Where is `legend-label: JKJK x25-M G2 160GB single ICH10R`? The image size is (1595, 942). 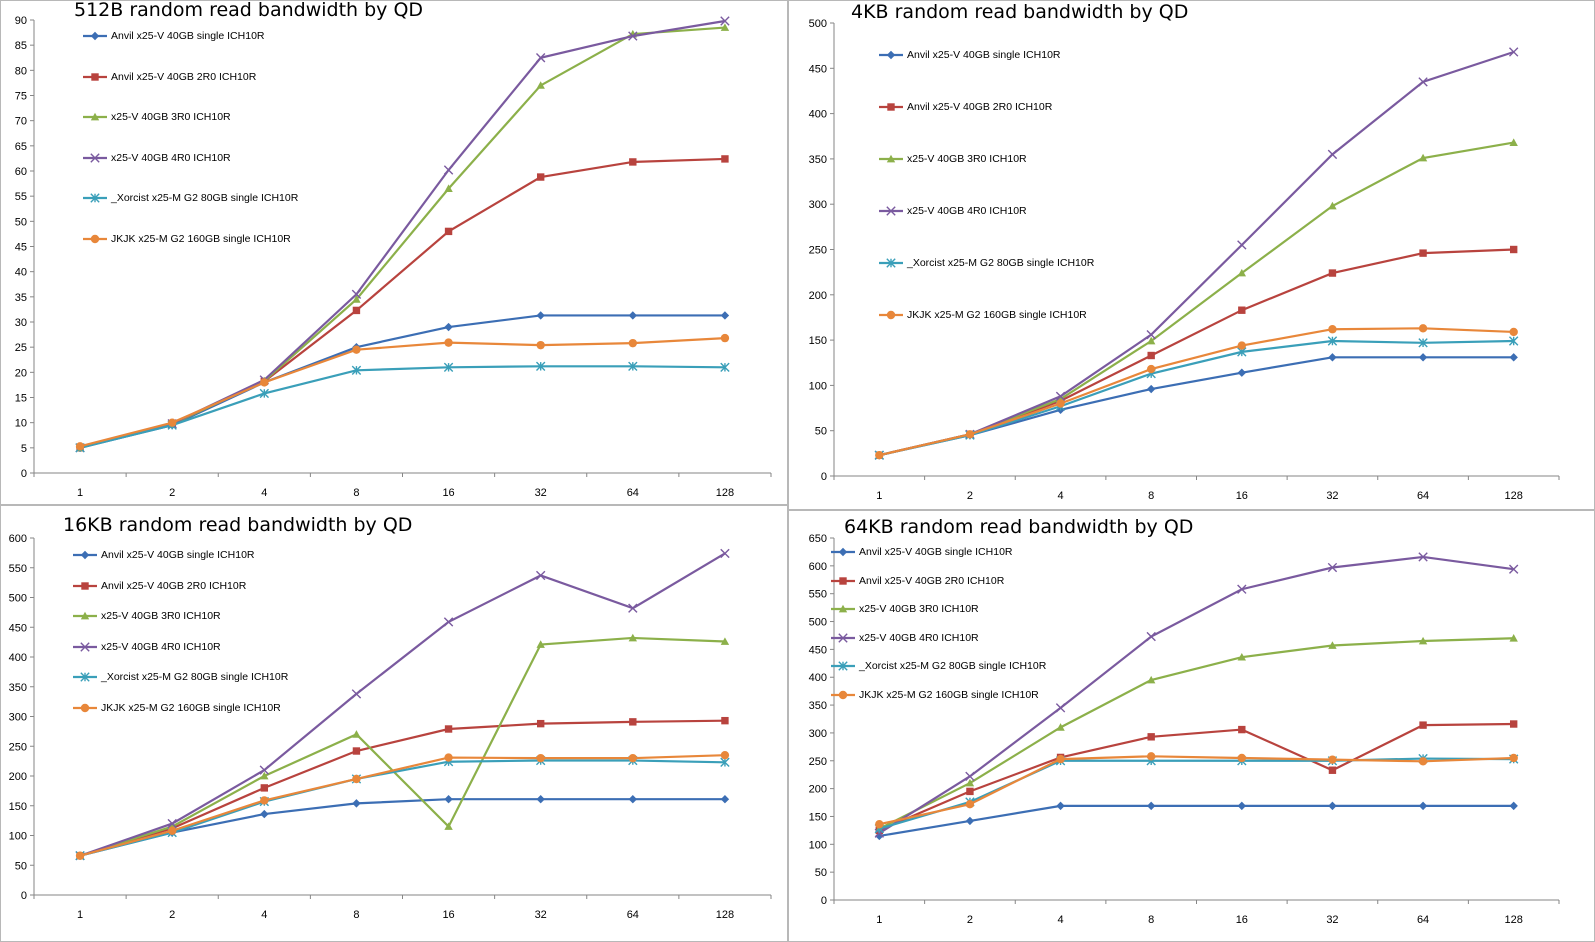 legend-label: JKJK x25-M G2 160GB single ICH10R is located at coordinates (949, 694).